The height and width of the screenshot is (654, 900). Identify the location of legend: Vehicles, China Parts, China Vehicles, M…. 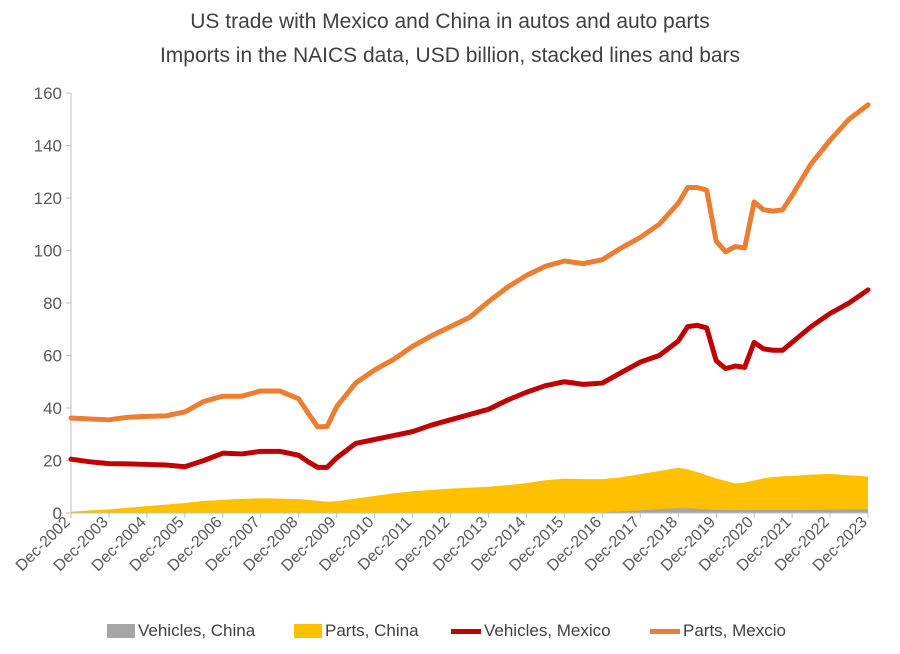
(450, 631).